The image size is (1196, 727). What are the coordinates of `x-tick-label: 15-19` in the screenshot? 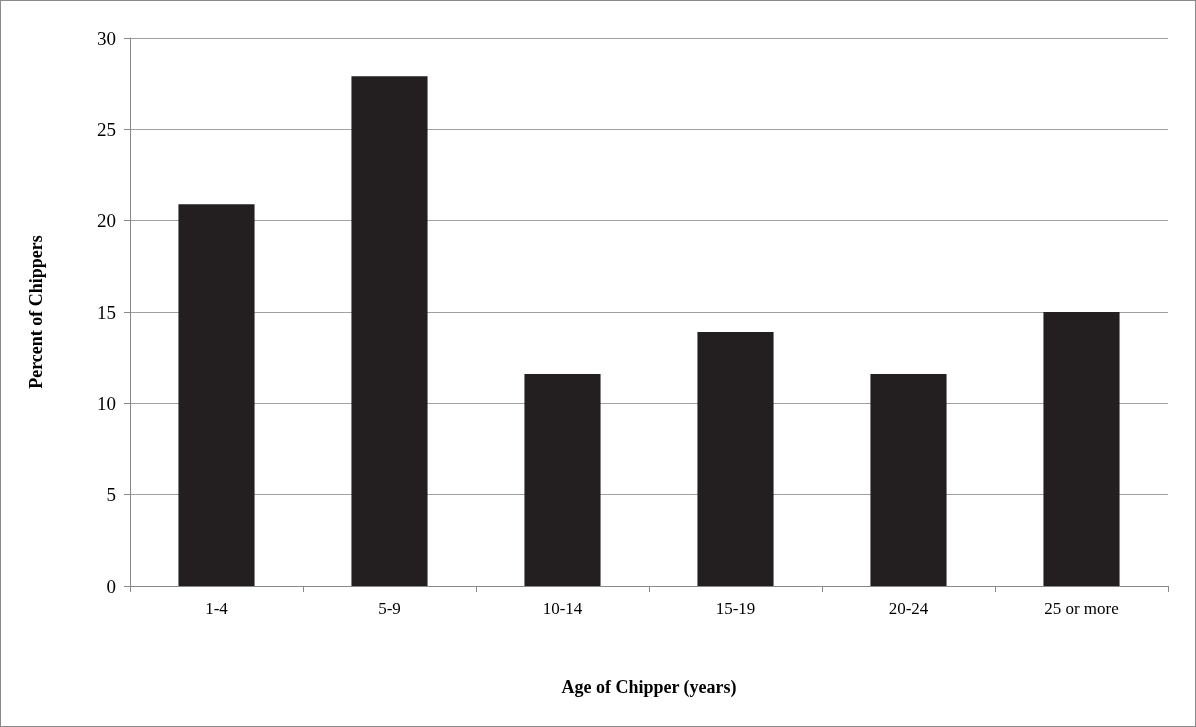 It's located at (735, 608).